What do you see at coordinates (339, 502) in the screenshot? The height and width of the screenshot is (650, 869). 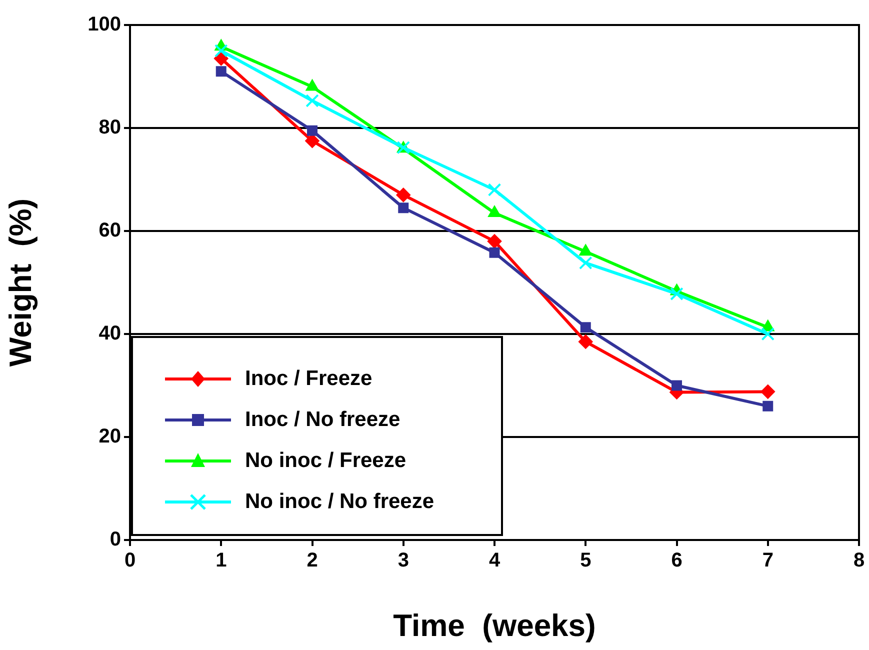 I see `legend-label: No inoc / No freeze` at bounding box center [339, 502].